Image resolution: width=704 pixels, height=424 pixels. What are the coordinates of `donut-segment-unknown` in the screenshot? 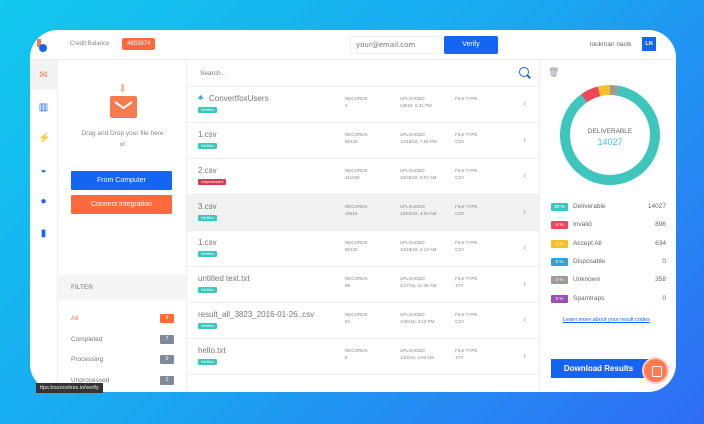 It's located at (610, 135).